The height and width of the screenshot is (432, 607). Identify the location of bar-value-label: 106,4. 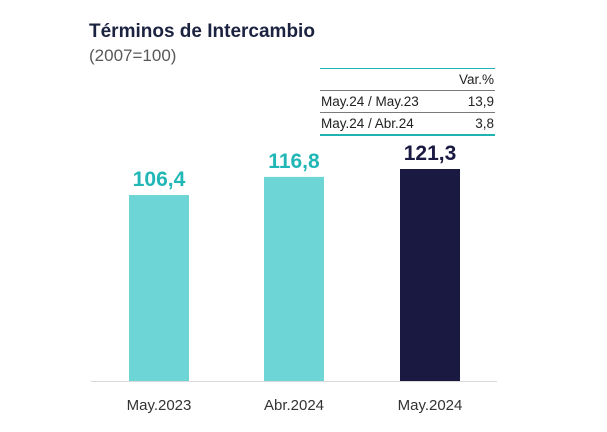
(159, 179).